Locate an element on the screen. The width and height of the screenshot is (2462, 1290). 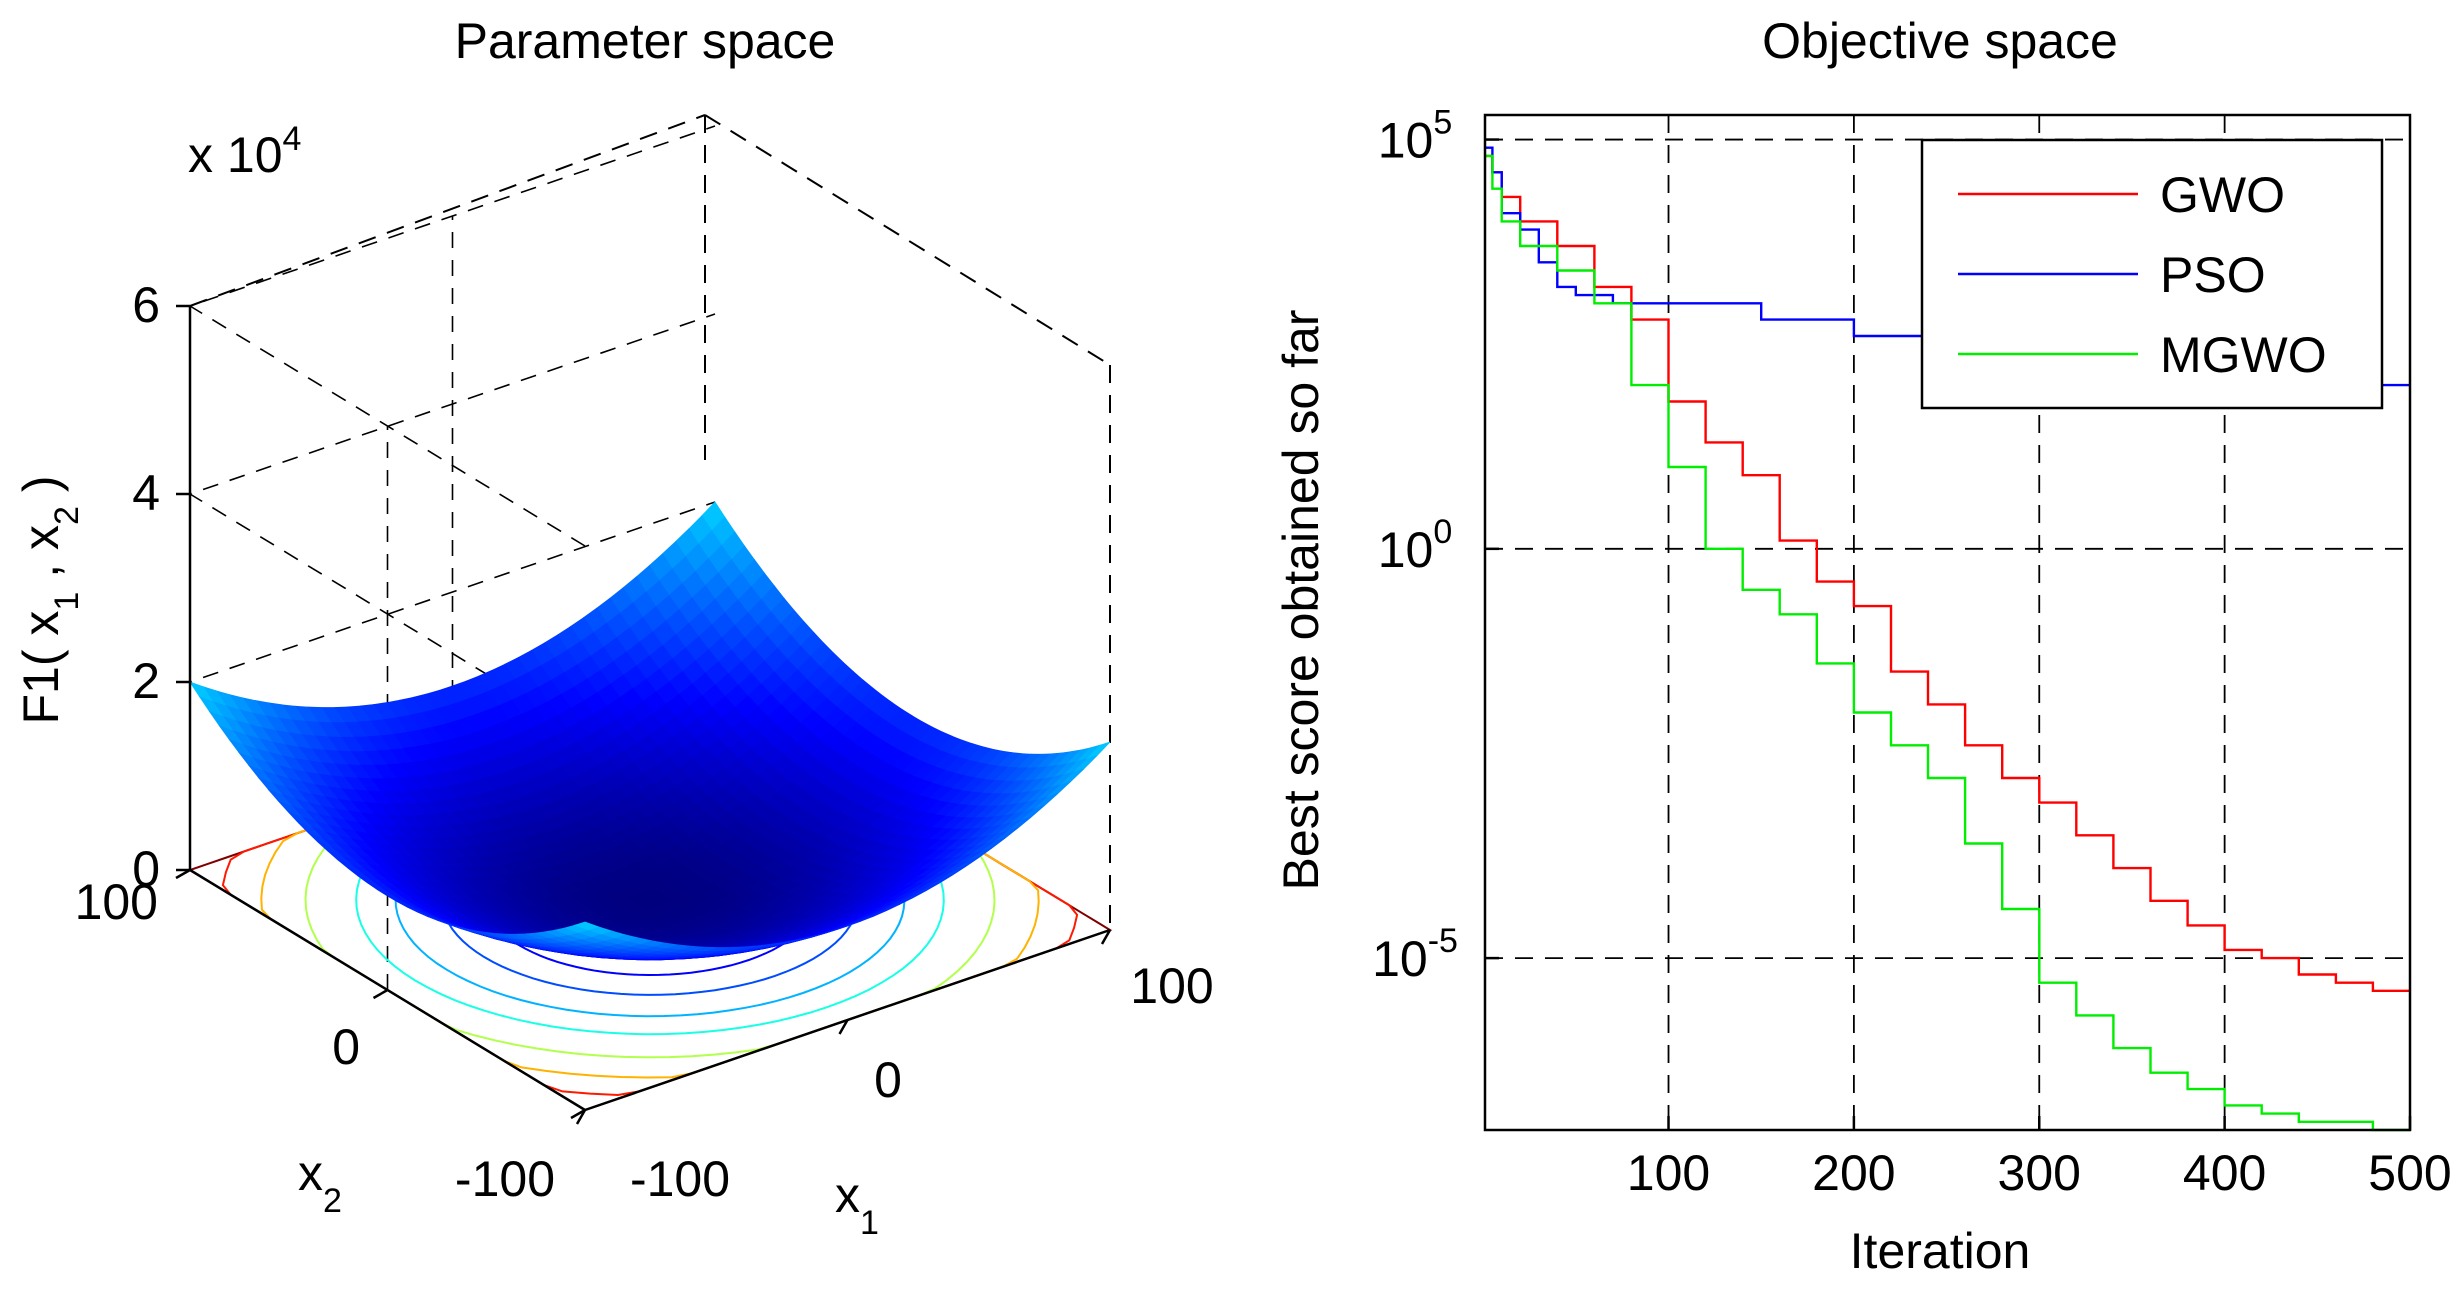
legend-label-pso: PSO is located at coordinates (2213, 275).